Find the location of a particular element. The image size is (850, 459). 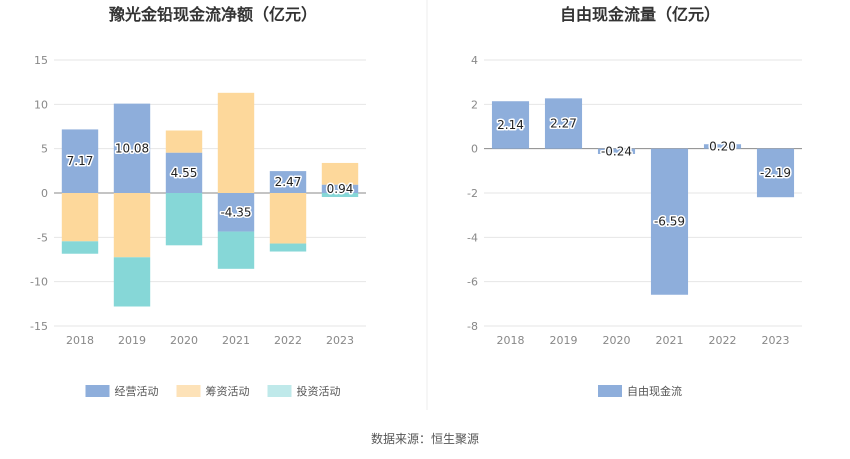

y-tick-label: -10 is located at coordinates (39, 282).